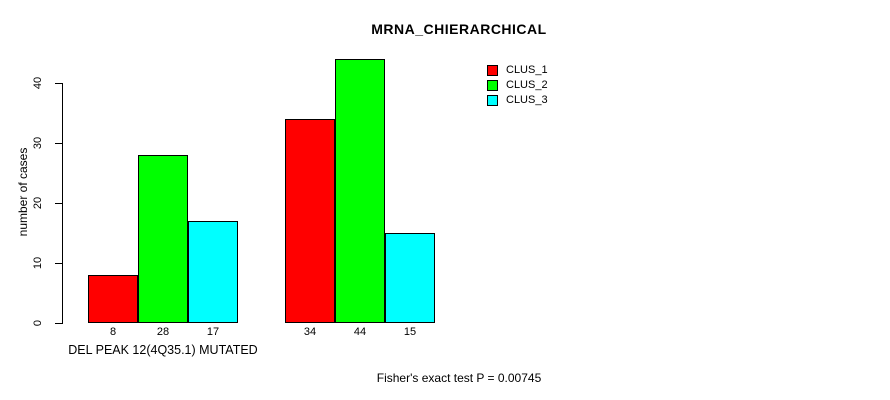 This screenshot has height=400, width=890. Describe the element at coordinates (163, 332) in the screenshot. I see `bar-value-label: 28` at that location.